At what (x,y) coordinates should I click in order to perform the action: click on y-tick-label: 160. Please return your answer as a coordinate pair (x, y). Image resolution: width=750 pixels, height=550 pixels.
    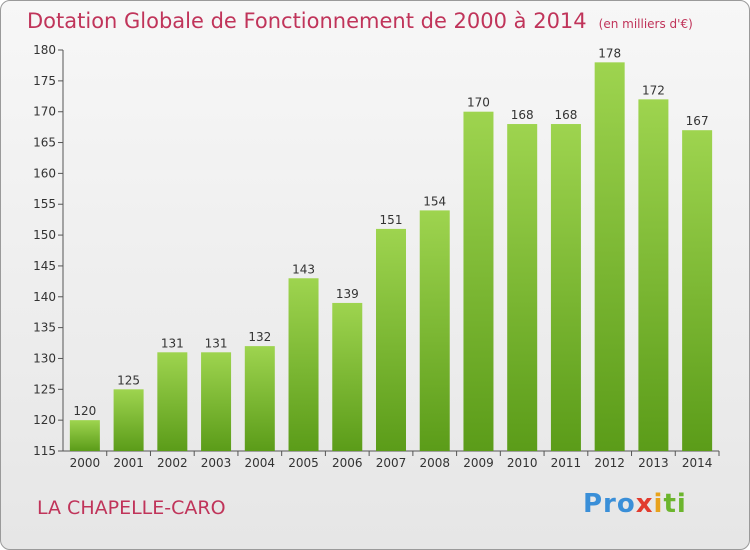
    Looking at the image, I should click on (44, 173).